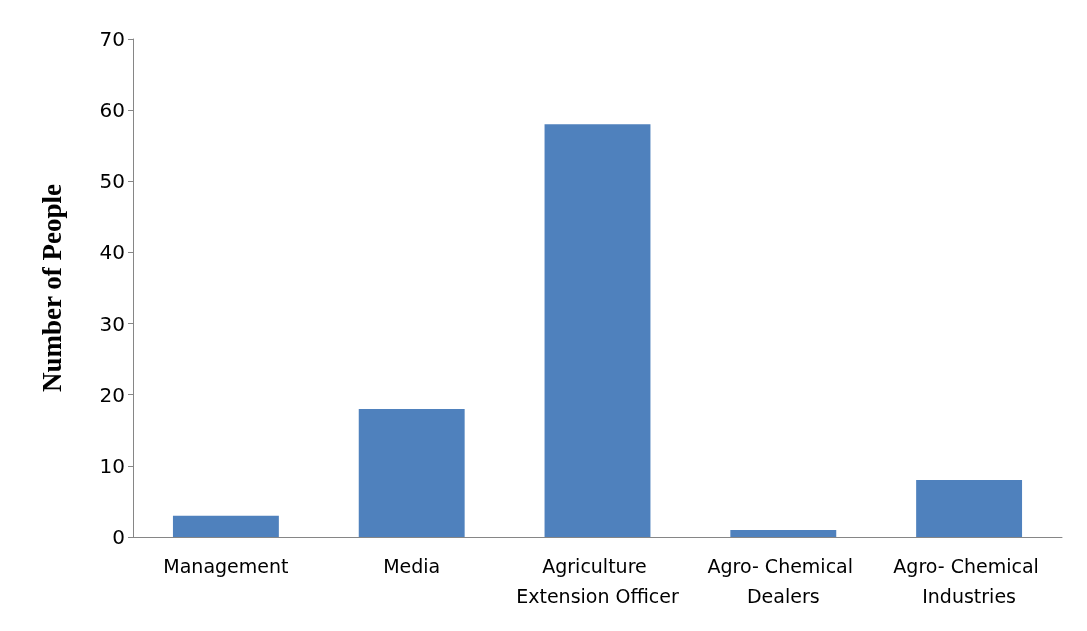 This screenshot has height=631, width=1087. I want to click on x-tick-label: Agro- Chemical Industries, so click(969, 581).